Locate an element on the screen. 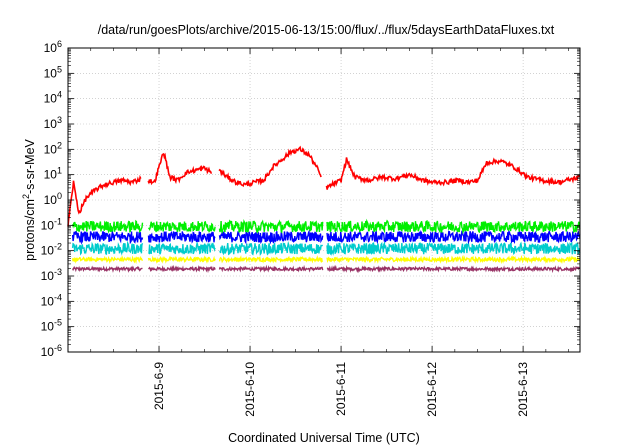  x-axis-title: Coordinated Universal Time (UTC) is located at coordinates (324, 438).